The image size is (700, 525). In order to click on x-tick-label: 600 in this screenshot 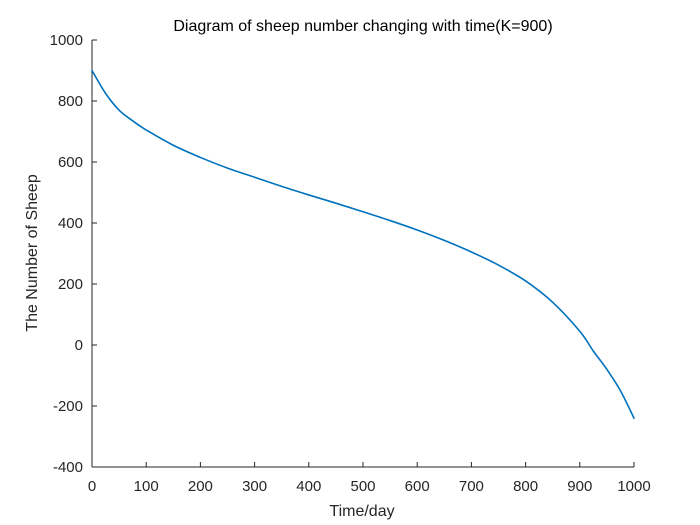, I will do `click(417, 486)`.